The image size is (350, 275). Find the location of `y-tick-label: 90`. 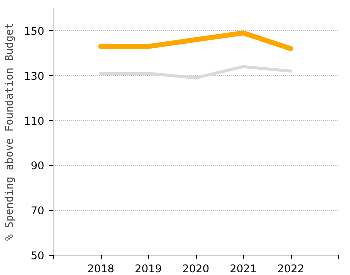

y-tick-label: 90 is located at coordinates (37, 166).